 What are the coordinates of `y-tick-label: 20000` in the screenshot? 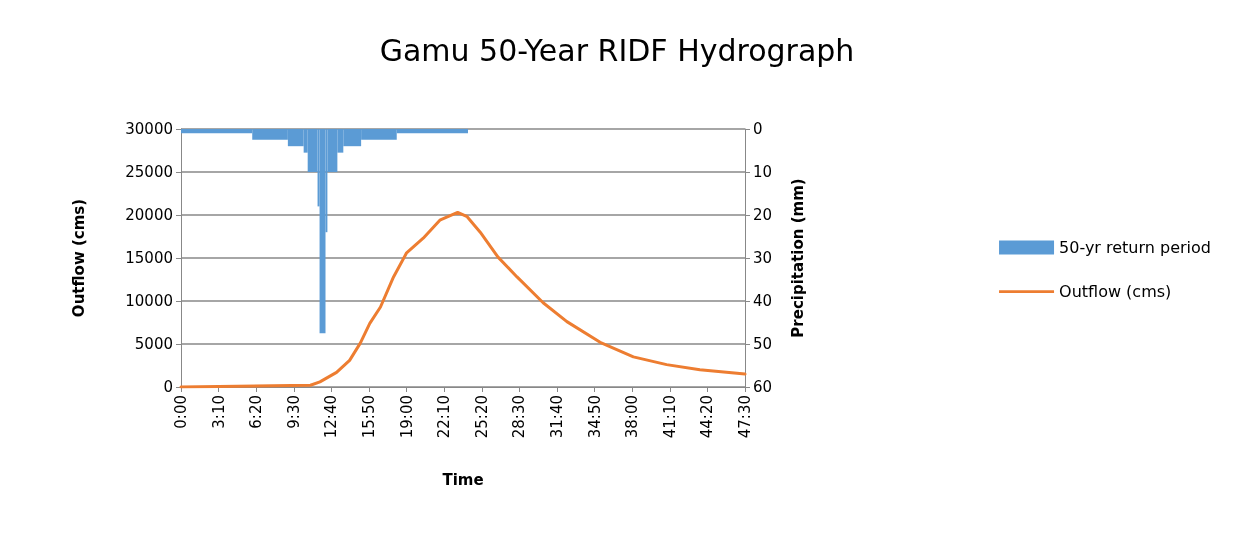 It's located at (149, 215).